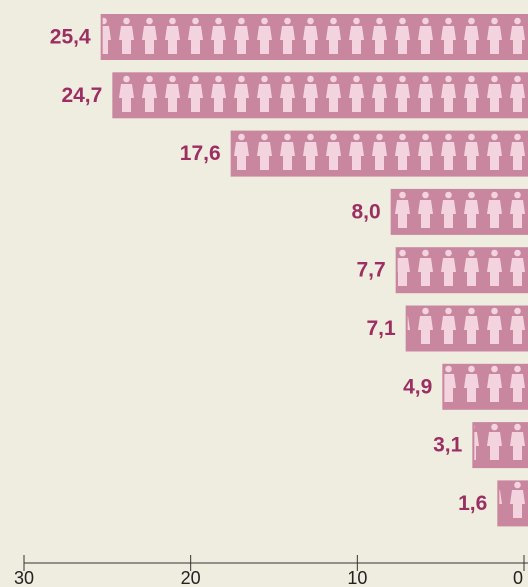 This screenshot has width=528, height=587. I want to click on value-label: 17,6, so click(200, 153).